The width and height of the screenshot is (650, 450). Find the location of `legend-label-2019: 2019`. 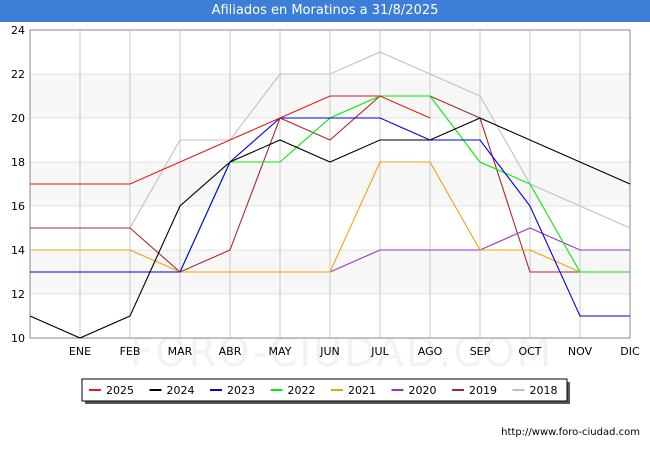

legend-label-2019: 2019 is located at coordinates (483, 390).